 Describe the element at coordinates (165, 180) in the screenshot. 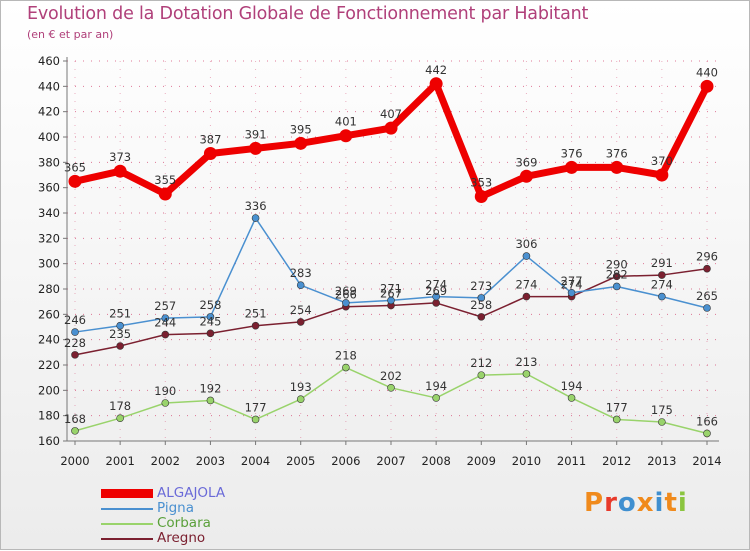

I see `data-label: 355` at that location.